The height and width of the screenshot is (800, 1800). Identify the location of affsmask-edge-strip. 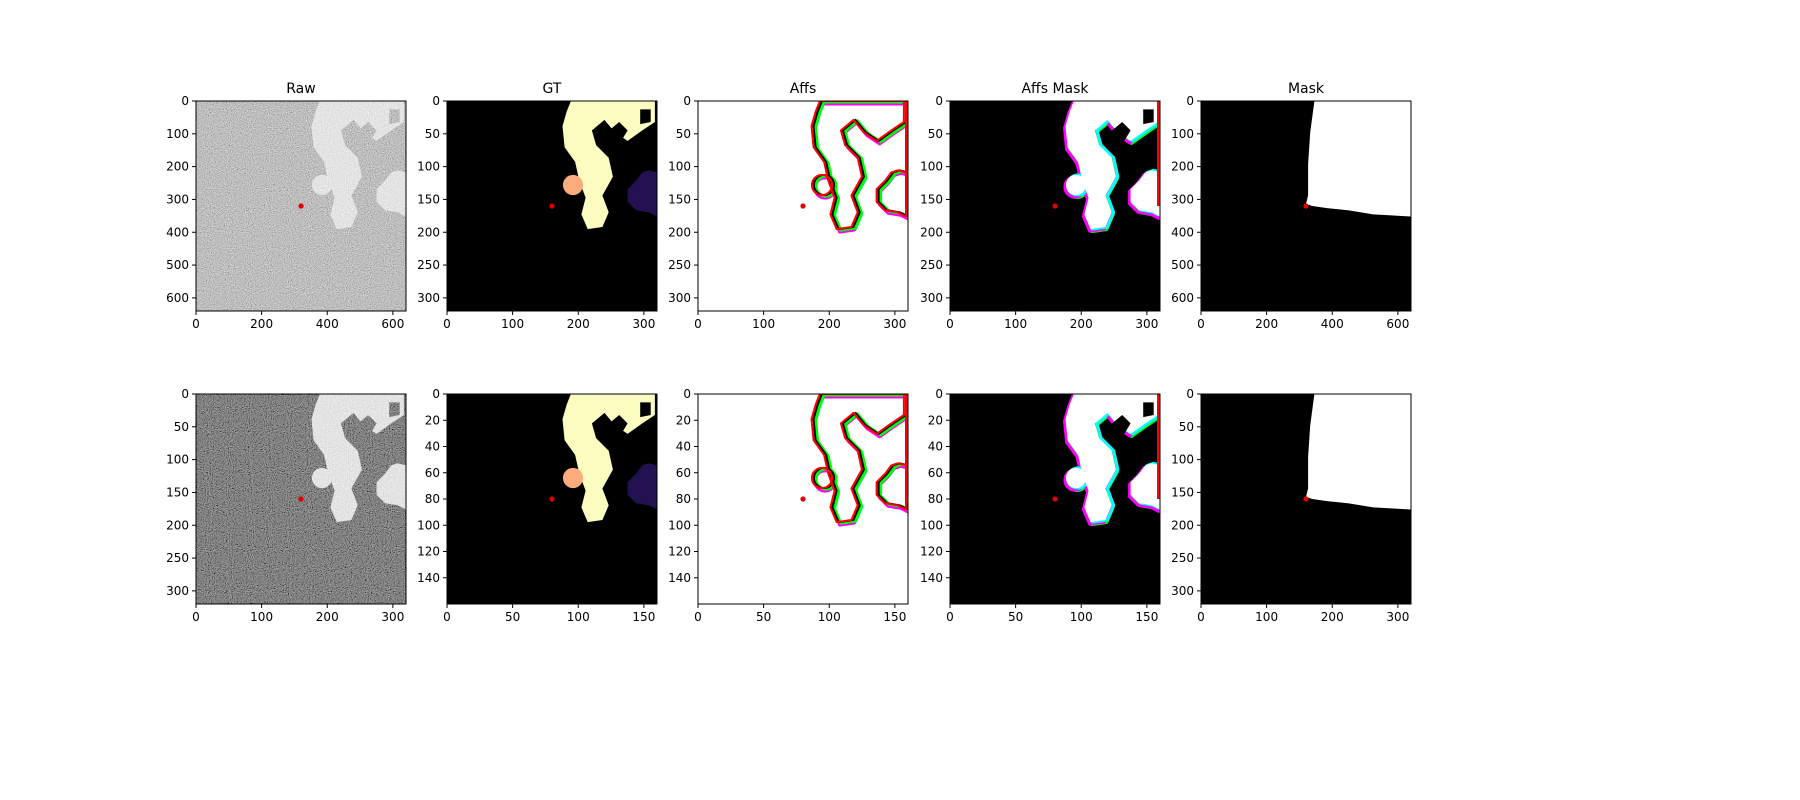
(1158, 446).